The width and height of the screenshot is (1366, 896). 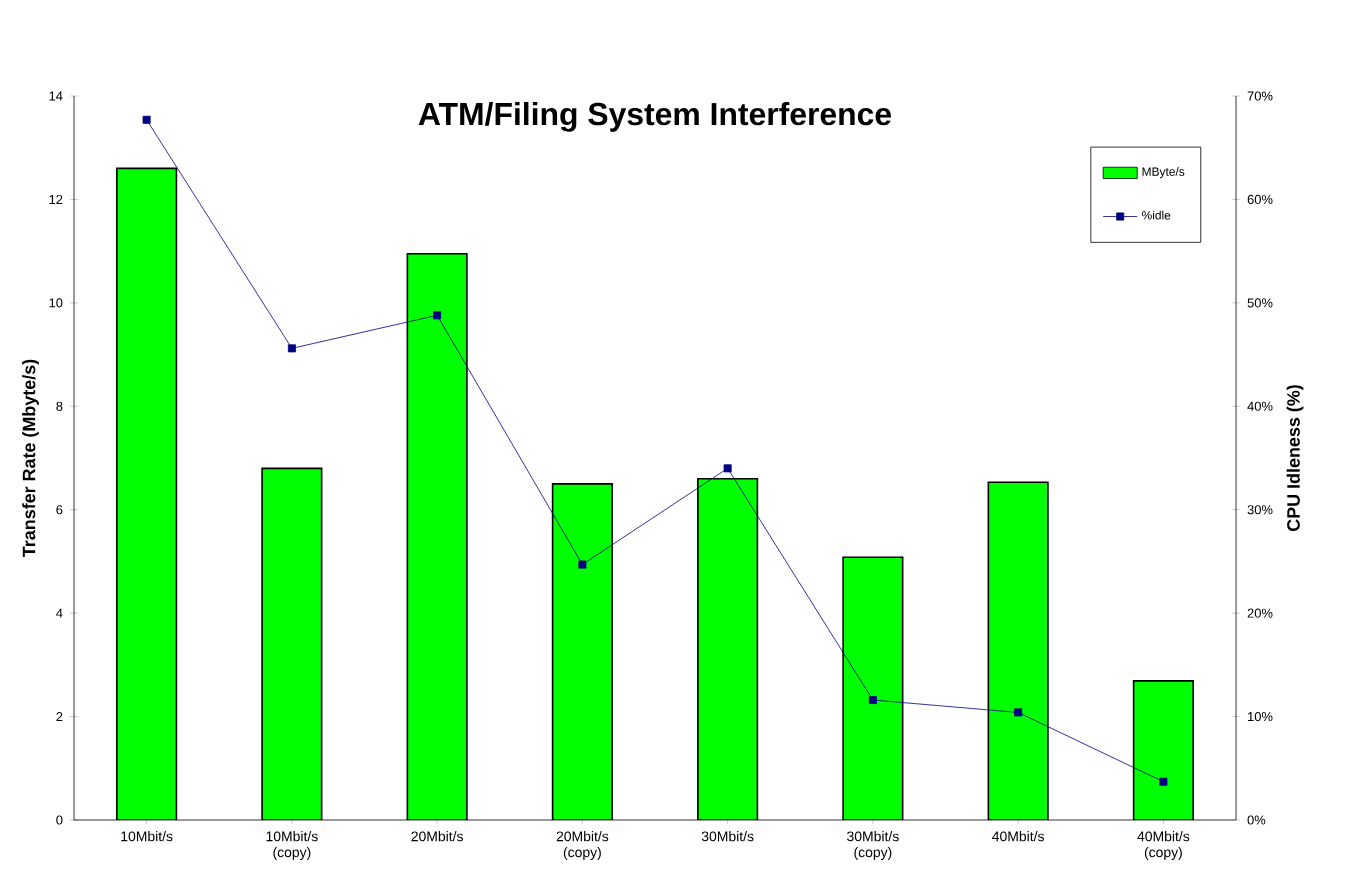 I want to click on y2-axis-title: CPU Idleness (%), so click(x=1295, y=458).